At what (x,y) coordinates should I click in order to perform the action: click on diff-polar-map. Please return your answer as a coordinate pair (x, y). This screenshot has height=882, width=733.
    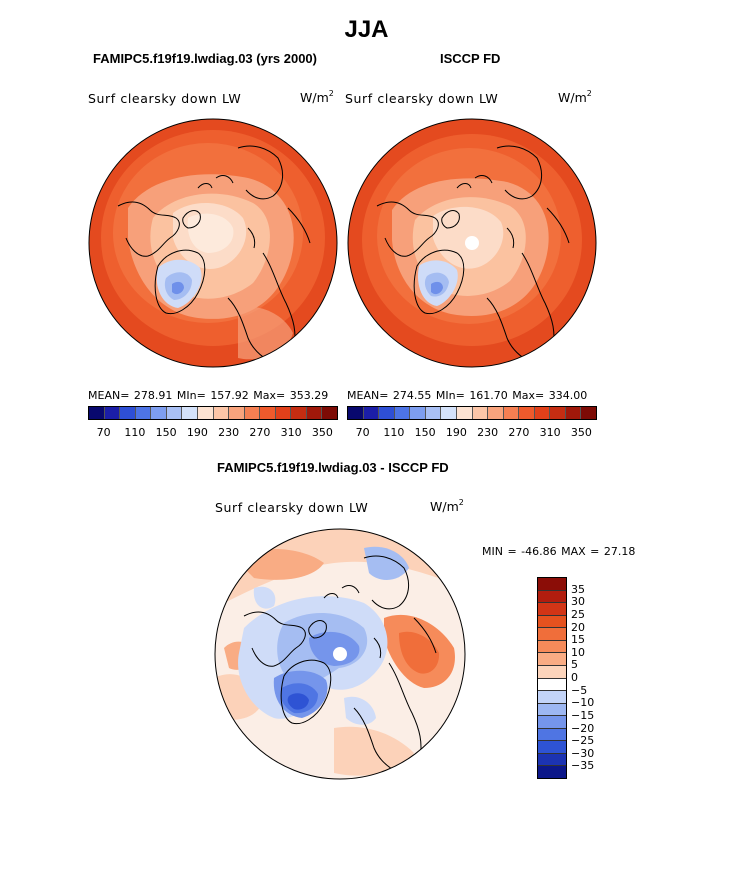
    Looking at the image, I should click on (340, 654).